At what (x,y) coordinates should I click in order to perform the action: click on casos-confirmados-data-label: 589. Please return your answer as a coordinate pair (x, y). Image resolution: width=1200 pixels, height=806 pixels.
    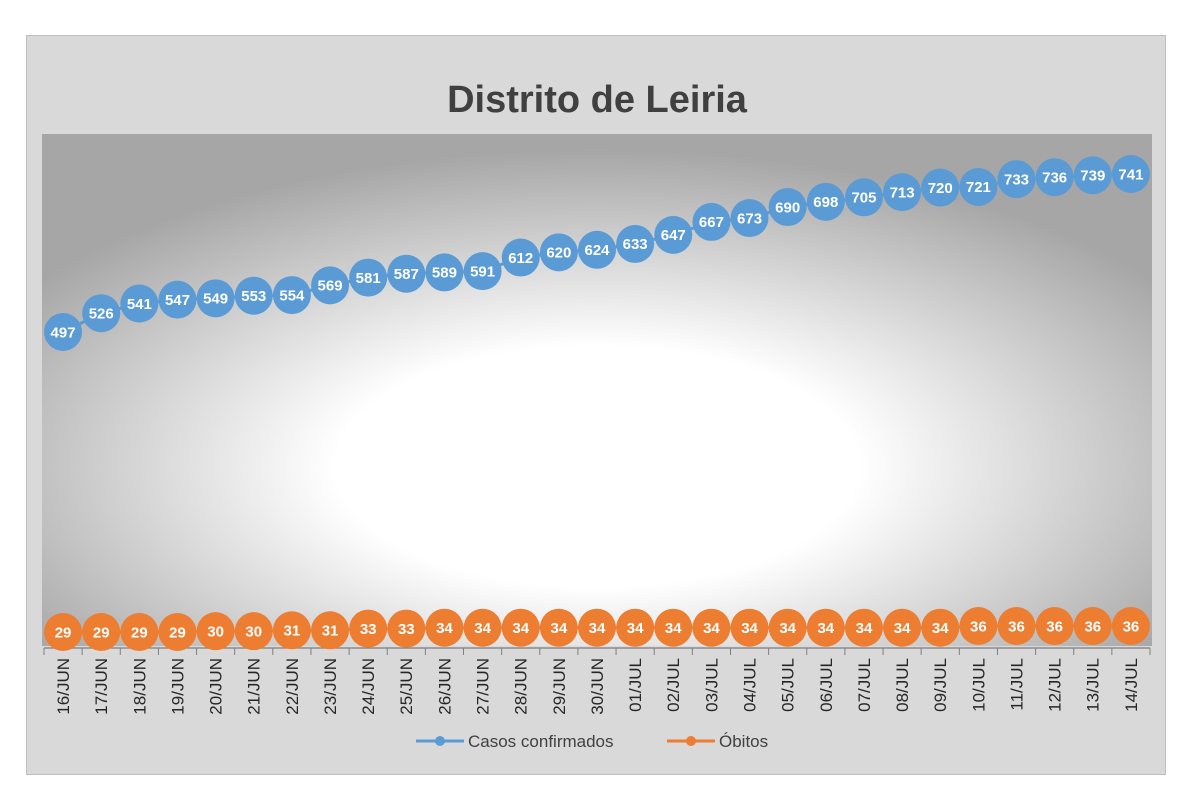
    Looking at the image, I should click on (444, 273).